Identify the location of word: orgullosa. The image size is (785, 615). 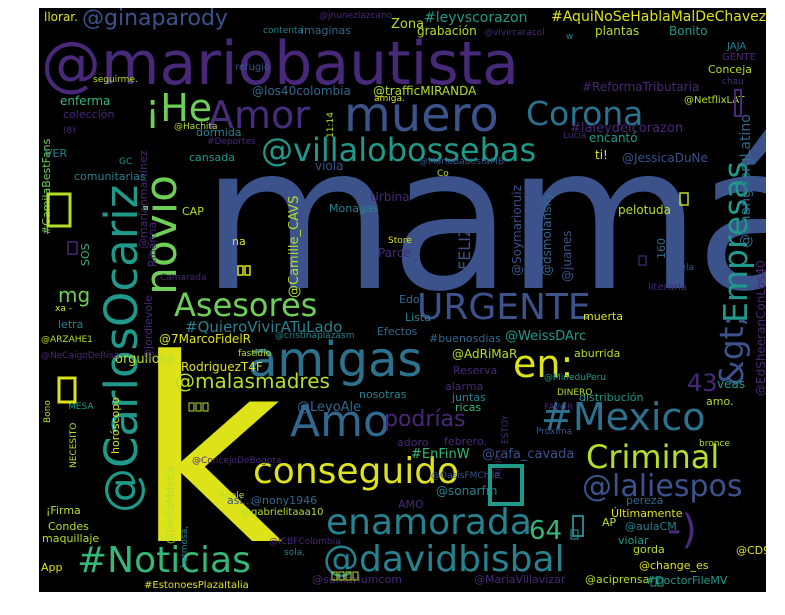
(145, 359).